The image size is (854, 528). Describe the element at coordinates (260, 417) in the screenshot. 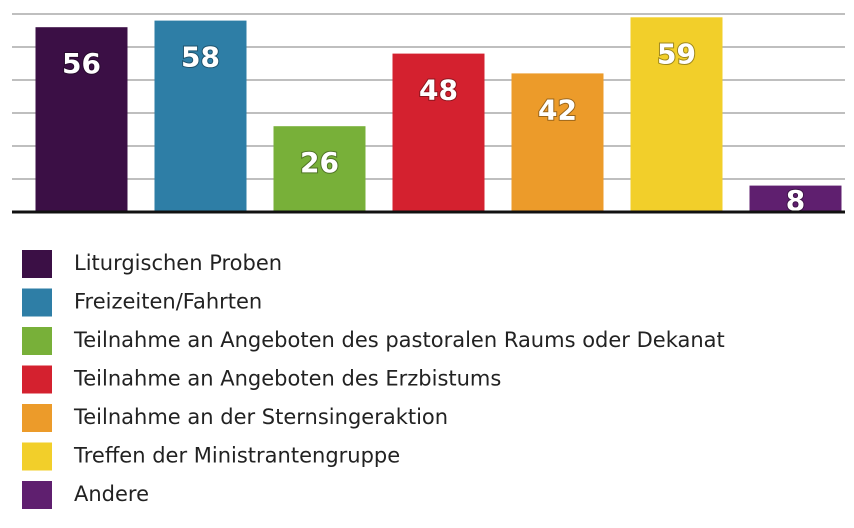

I see `legend-label: Teilnahme an der Sternsingeraktion` at that location.